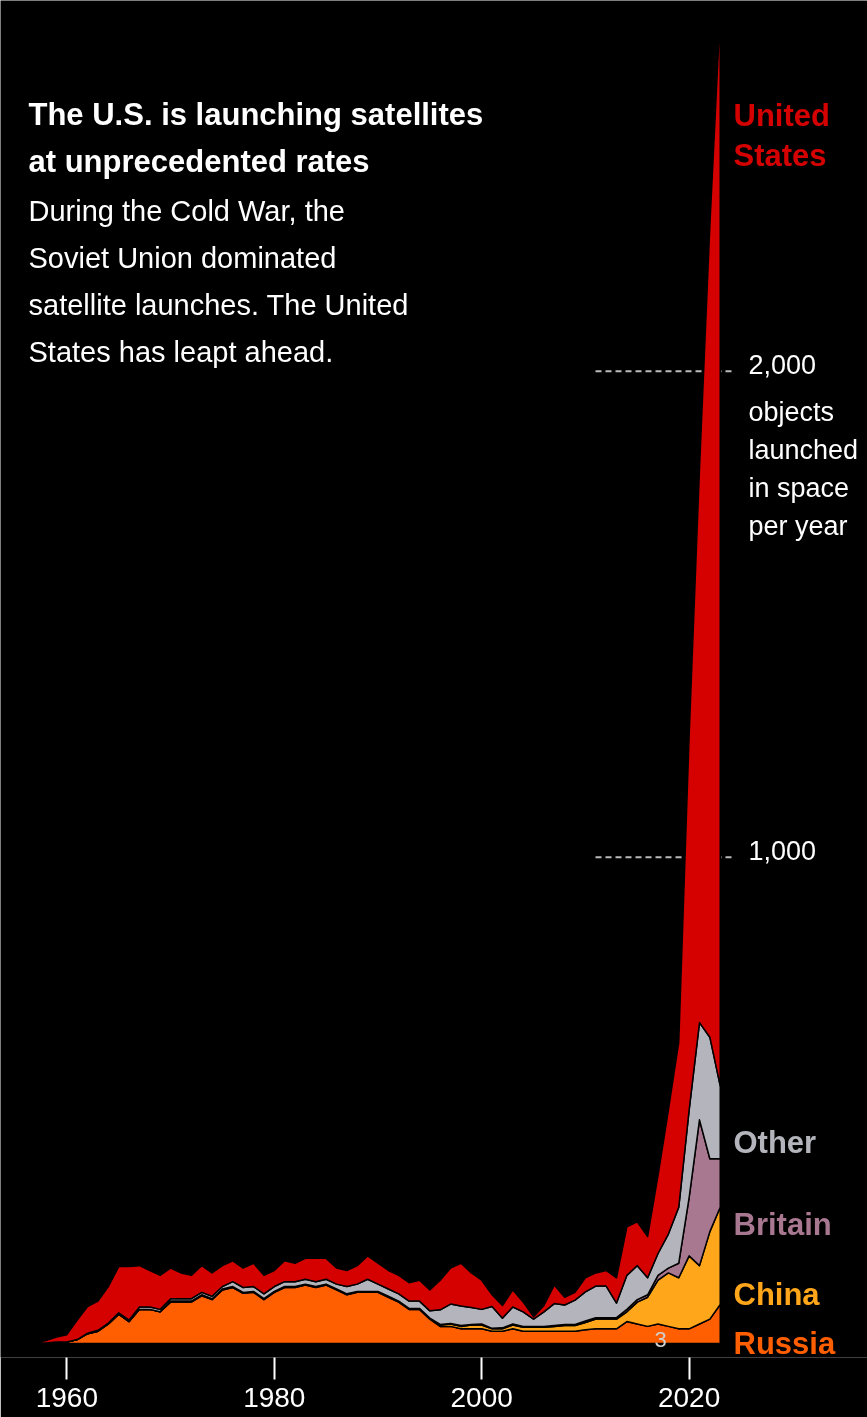 This screenshot has height=1417, width=867. What do you see at coordinates (803, 469) in the screenshot?
I see `y-axis-title: objects launched in space per year` at bounding box center [803, 469].